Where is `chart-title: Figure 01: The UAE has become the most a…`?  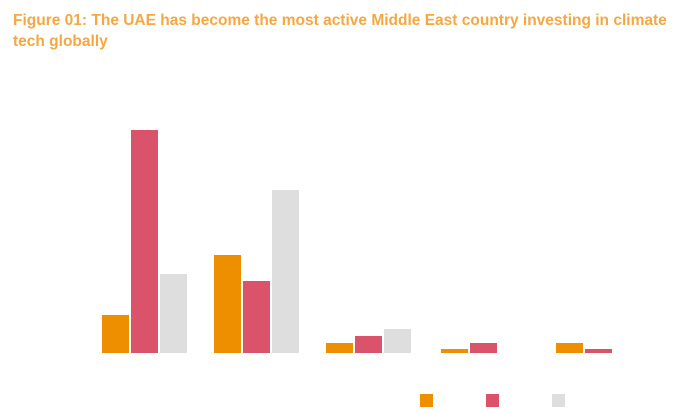
chart-title: Figure 01: The UAE has become the most a… is located at coordinates (340, 31).